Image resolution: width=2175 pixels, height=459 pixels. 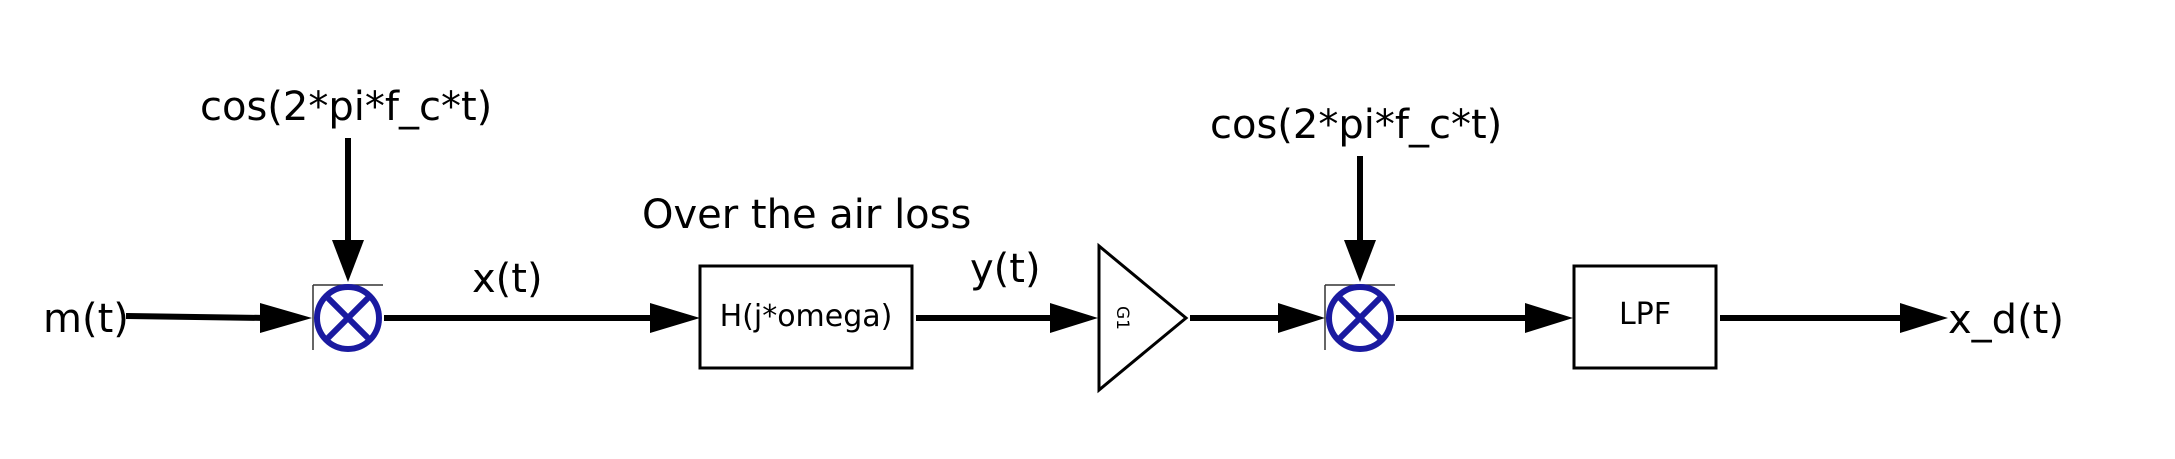 What do you see at coordinates (86, 319) in the screenshot?
I see `input-label: m(t)` at bounding box center [86, 319].